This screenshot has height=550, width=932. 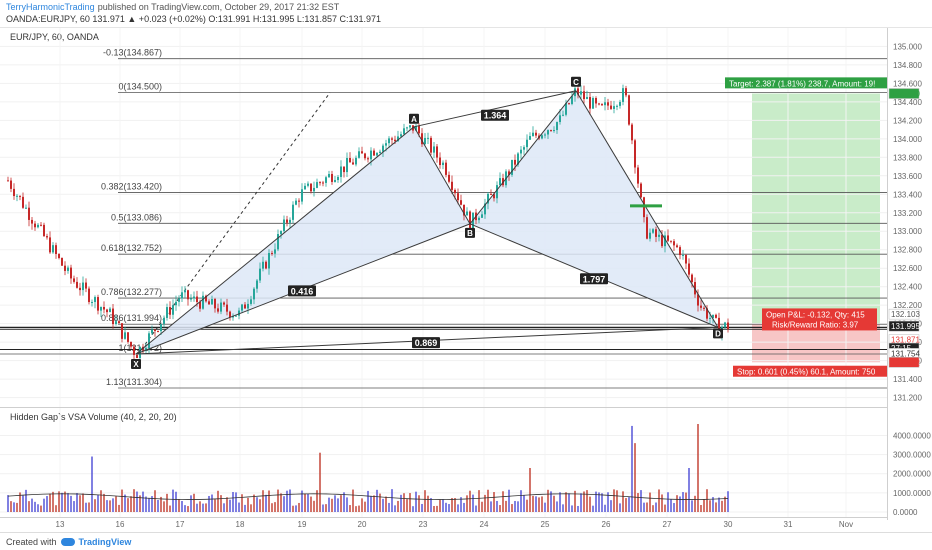 I want to click on price-tick-label: 134.200, so click(x=907, y=120).